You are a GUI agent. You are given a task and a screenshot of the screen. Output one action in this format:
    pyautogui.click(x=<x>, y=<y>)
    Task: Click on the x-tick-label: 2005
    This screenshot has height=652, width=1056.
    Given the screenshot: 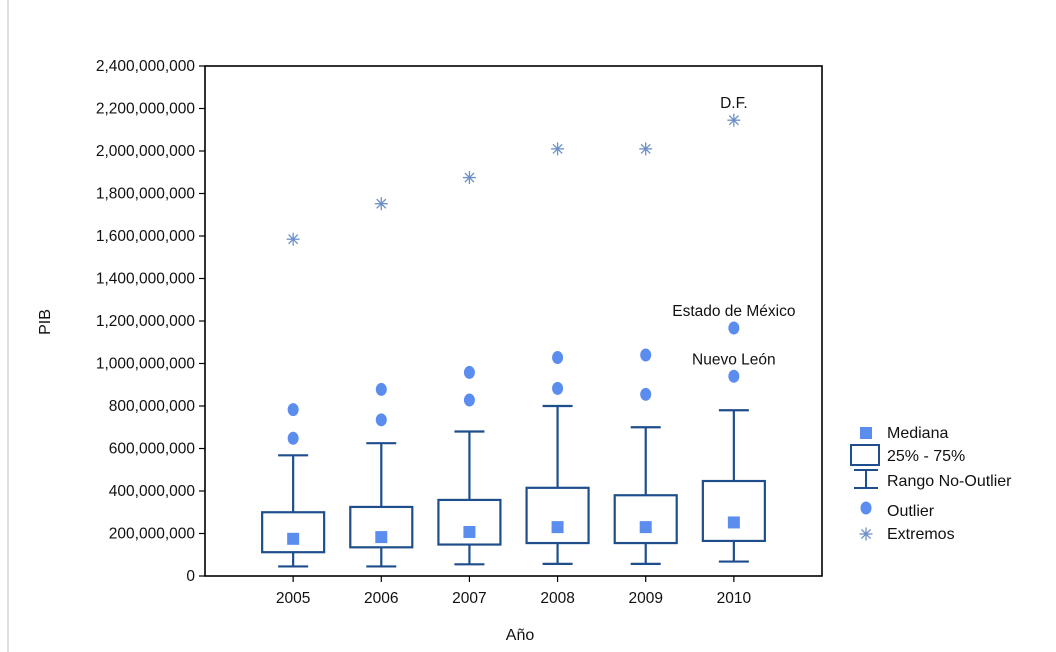 What is the action you would take?
    pyautogui.click(x=293, y=598)
    